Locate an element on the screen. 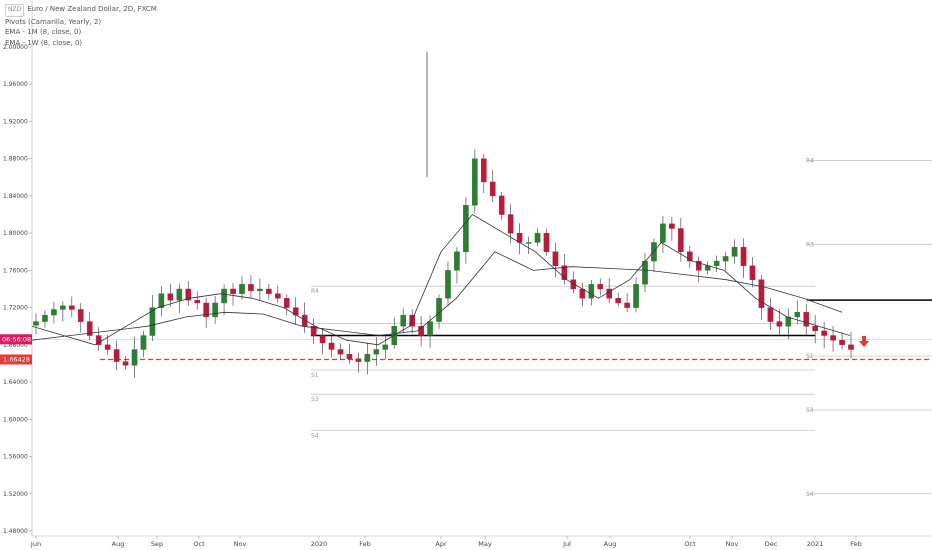  pivot-label-2020: P is located at coordinates (808, 301).